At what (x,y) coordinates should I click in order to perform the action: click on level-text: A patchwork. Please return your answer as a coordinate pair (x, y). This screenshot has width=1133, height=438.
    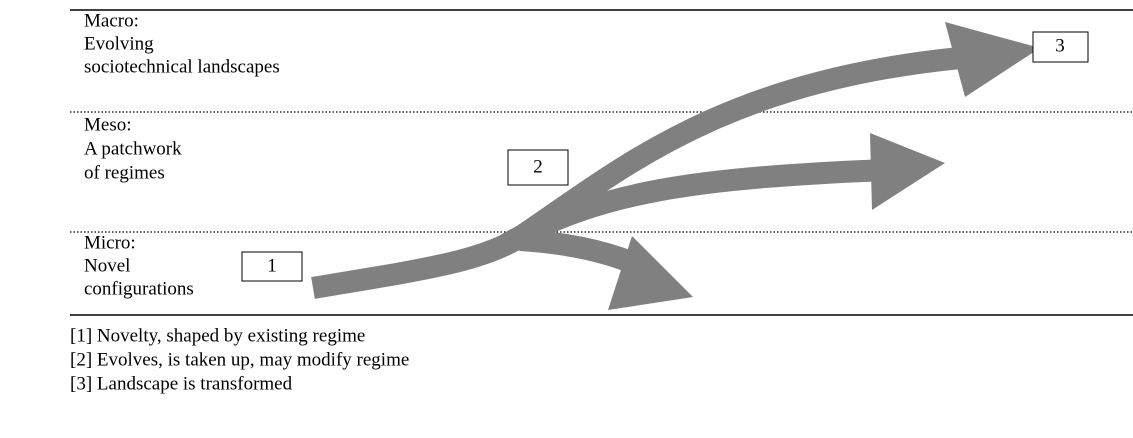
    Looking at the image, I should click on (133, 148).